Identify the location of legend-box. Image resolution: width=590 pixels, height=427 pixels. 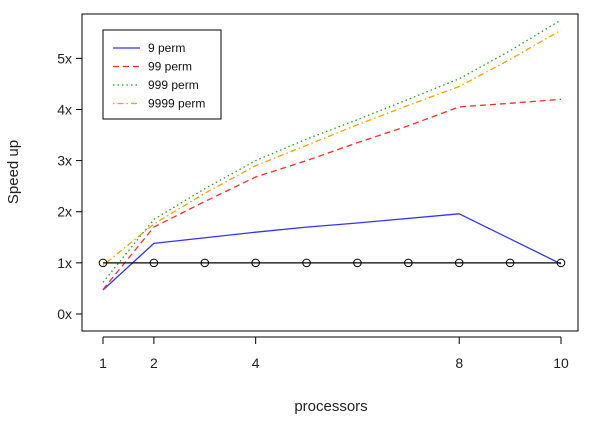
(162, 74).